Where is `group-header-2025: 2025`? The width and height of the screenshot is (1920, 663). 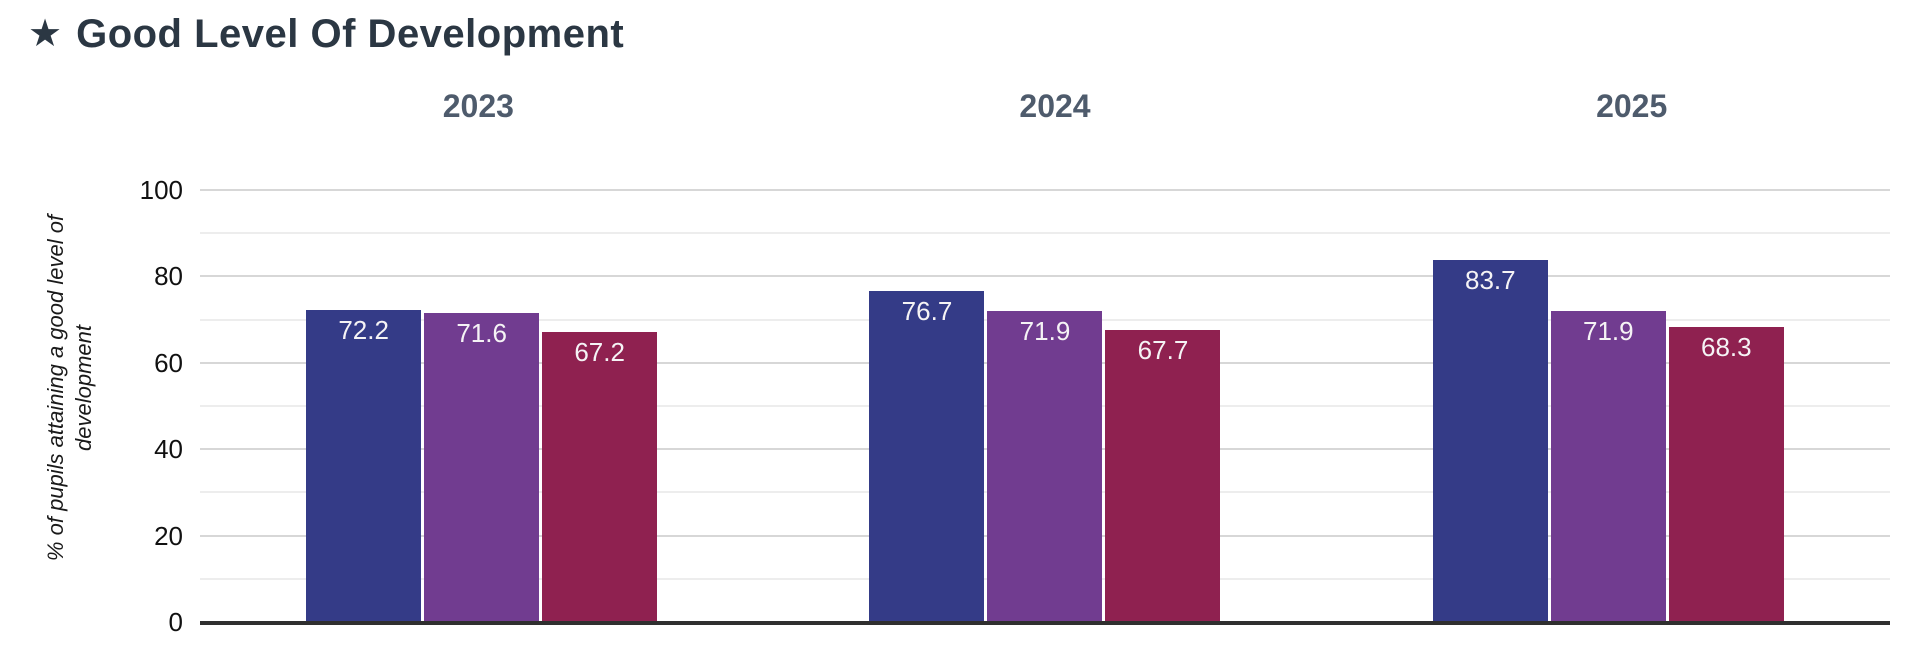 group-header-2025: 2025 is located at coordinates (1632, 106).